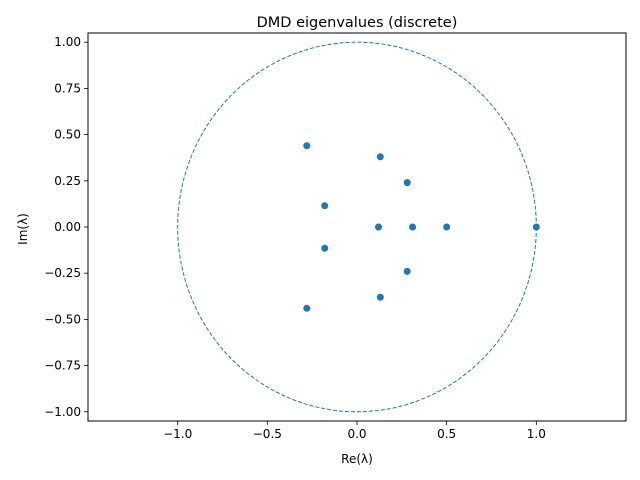 The height and width of the screenshot is (480, 640). Describe the element at coordinates (23, 229) in the screenshot. I see `y-axis-title: Im(λ)` at that location.